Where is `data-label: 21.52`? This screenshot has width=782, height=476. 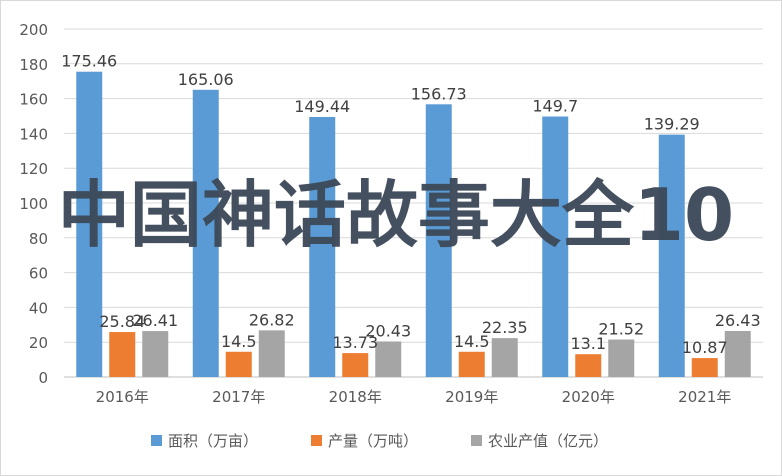 data-label: 21.52 is located at coordinates (621, 329).